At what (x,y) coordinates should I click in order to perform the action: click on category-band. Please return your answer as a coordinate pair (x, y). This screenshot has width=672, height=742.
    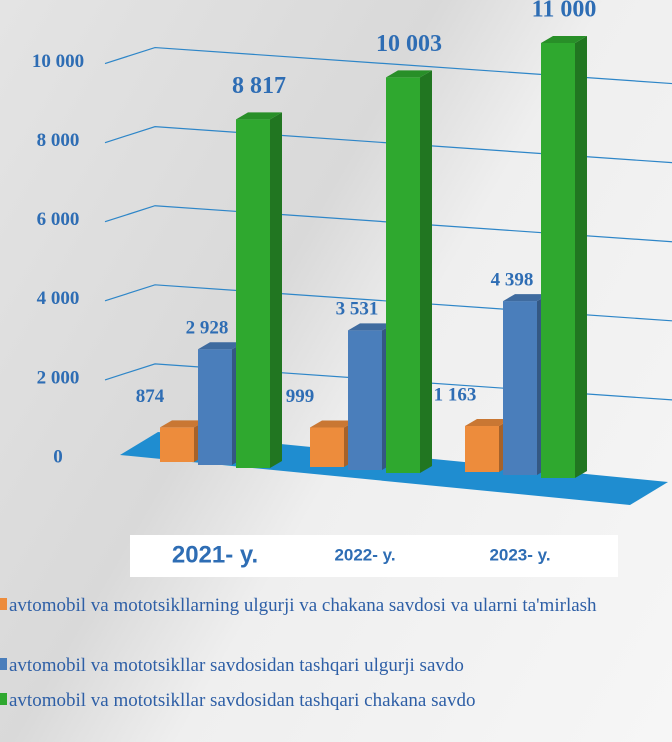
    Looking at the image, I should click on (374, 556).